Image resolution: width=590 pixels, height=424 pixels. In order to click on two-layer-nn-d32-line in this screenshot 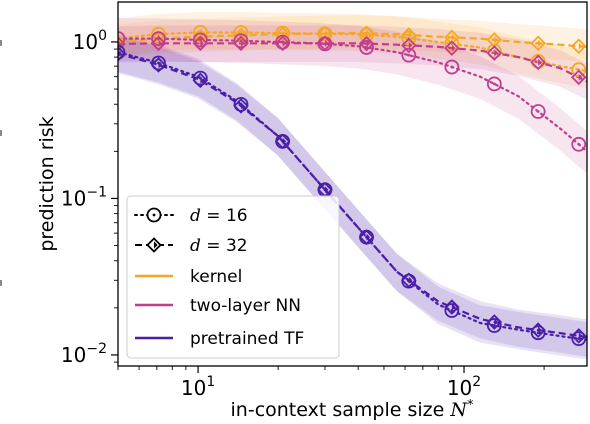, I will do `click(352, 62)`.